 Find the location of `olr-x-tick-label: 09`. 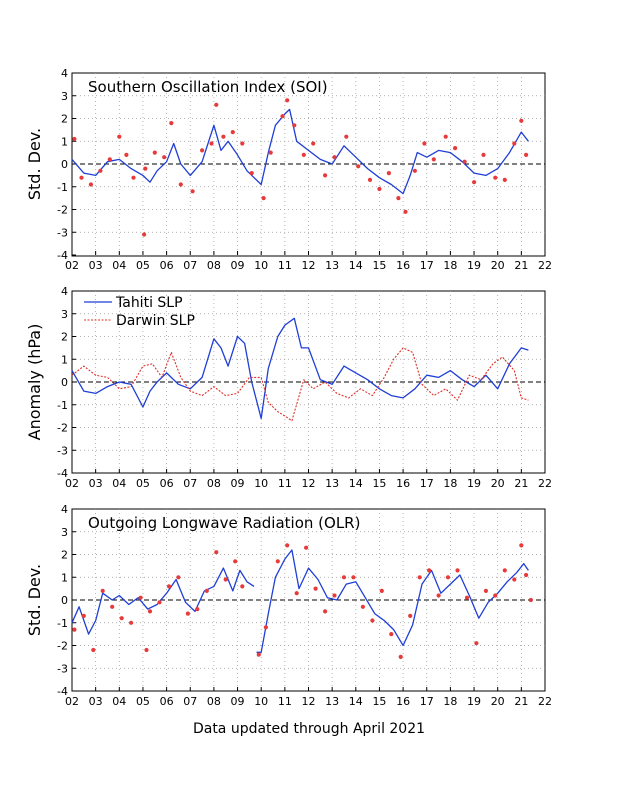

olr-x-tick-label: 09 is located at coordinates (238, 701).